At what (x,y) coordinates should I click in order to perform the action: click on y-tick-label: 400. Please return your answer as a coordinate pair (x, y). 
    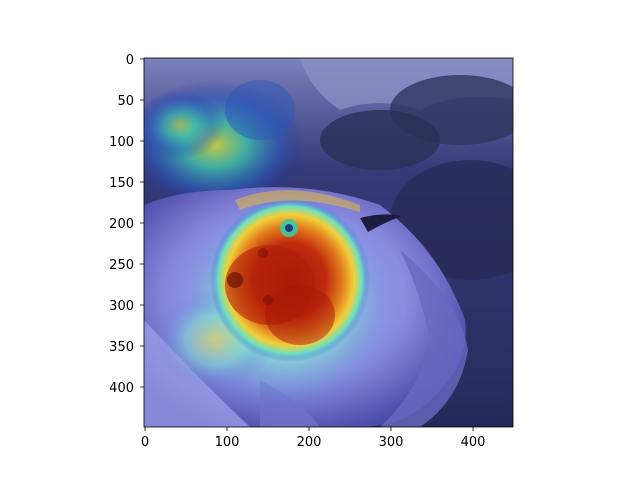
    Looking at the image, I should click on (121, 388).